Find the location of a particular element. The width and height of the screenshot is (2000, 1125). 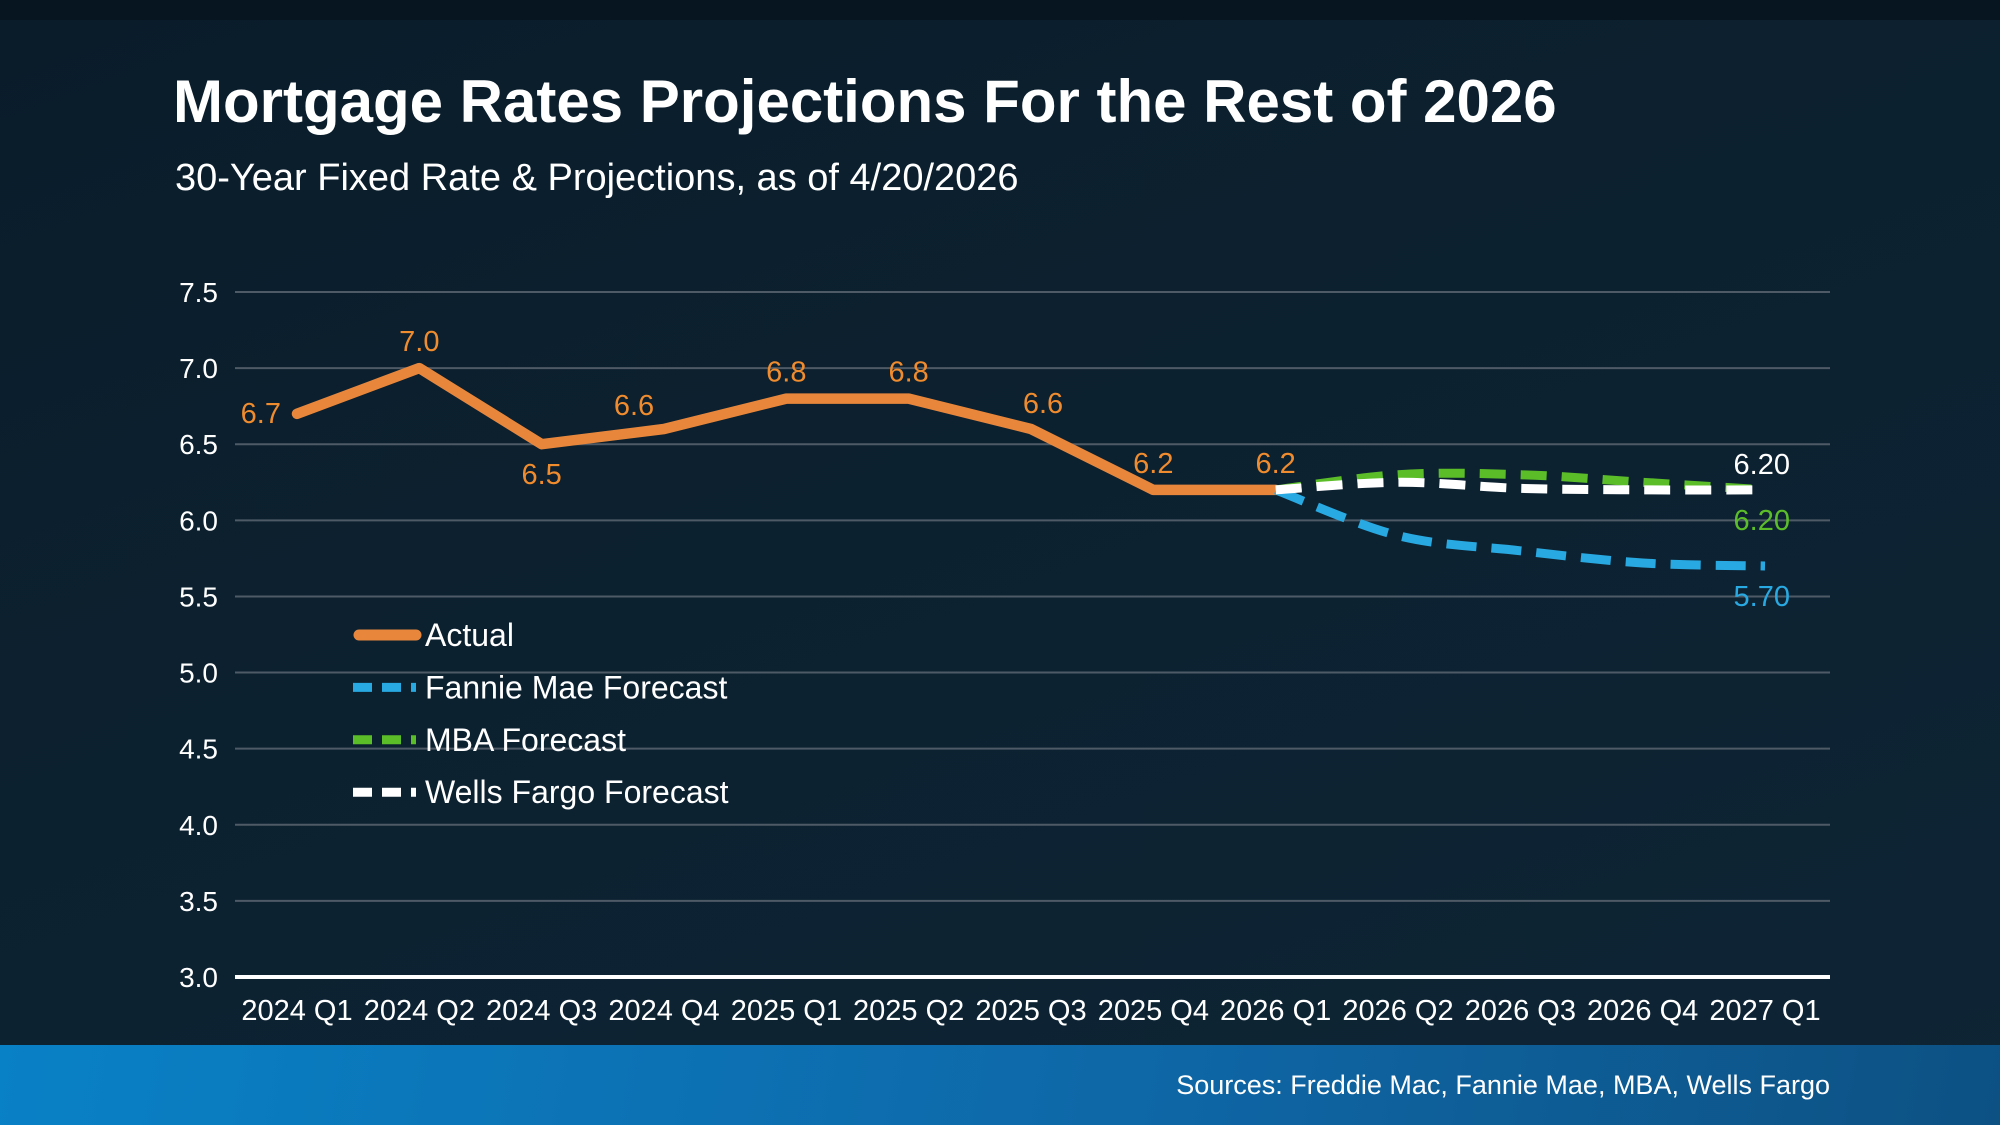

legend-item-actual: Actual is located at coordinates (433, 635).